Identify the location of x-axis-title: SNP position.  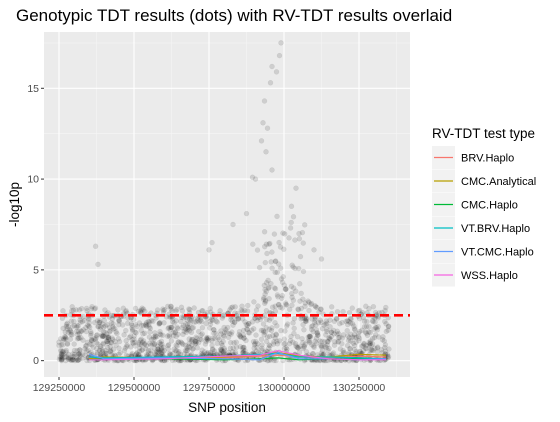
(227, 407).